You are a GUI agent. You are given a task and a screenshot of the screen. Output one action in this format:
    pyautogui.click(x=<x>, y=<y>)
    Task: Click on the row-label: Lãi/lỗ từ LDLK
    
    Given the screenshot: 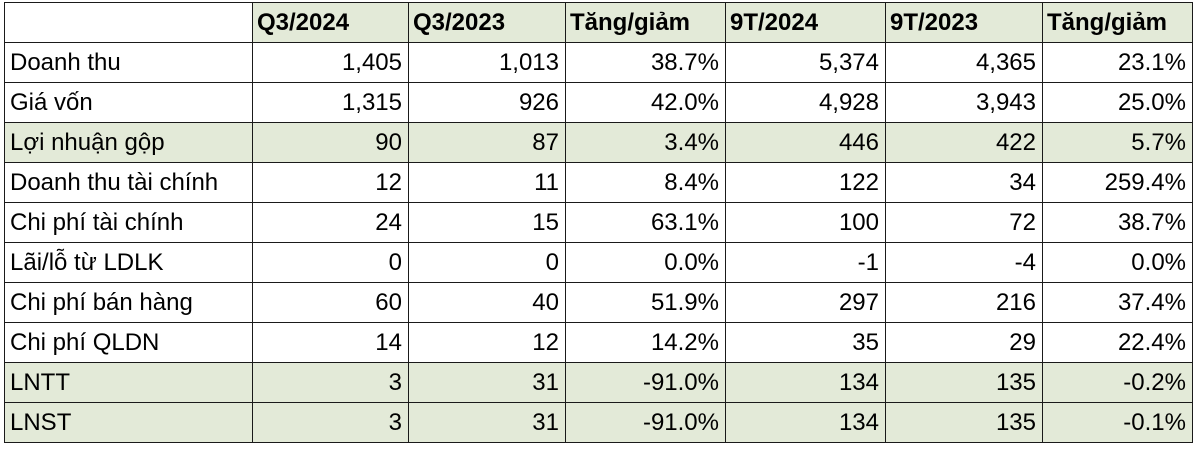 What is the action you would take?
    pyautogui.click(x=128, y=262)
    